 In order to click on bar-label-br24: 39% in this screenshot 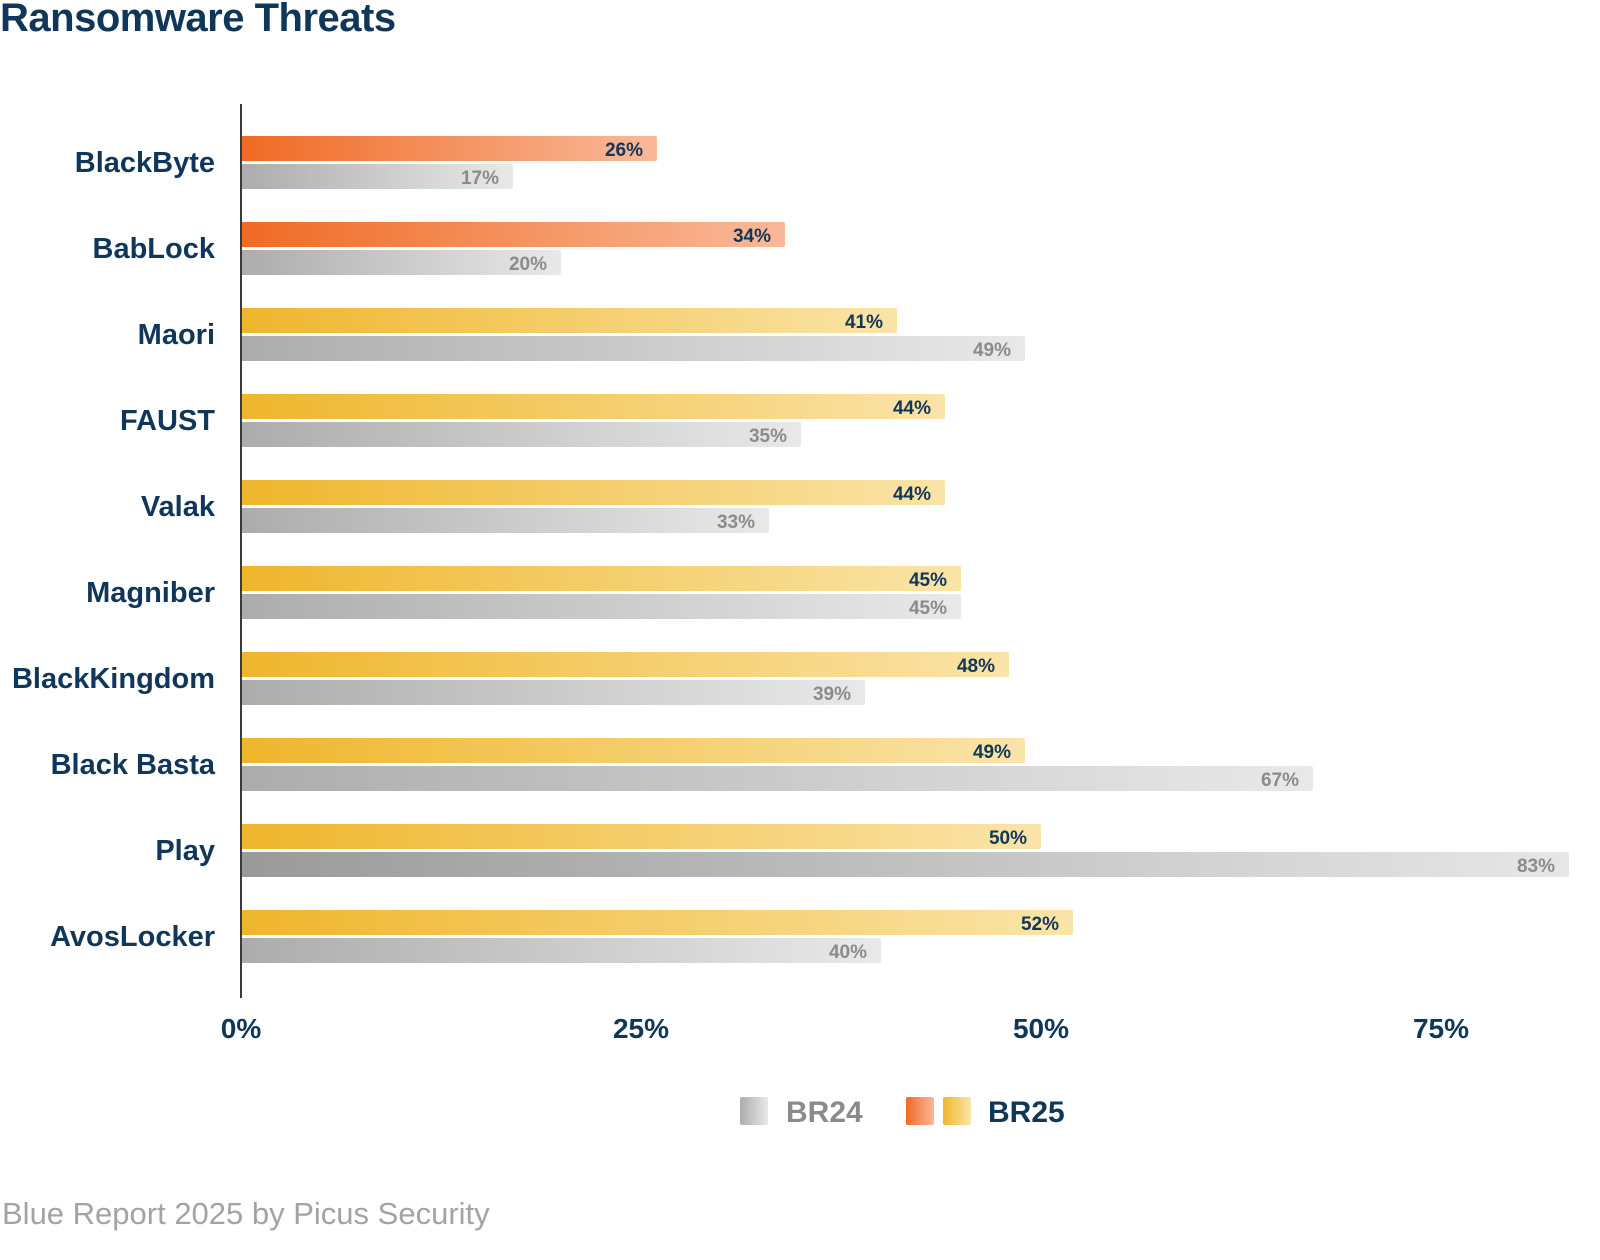, I will do `click(832, 694)`.